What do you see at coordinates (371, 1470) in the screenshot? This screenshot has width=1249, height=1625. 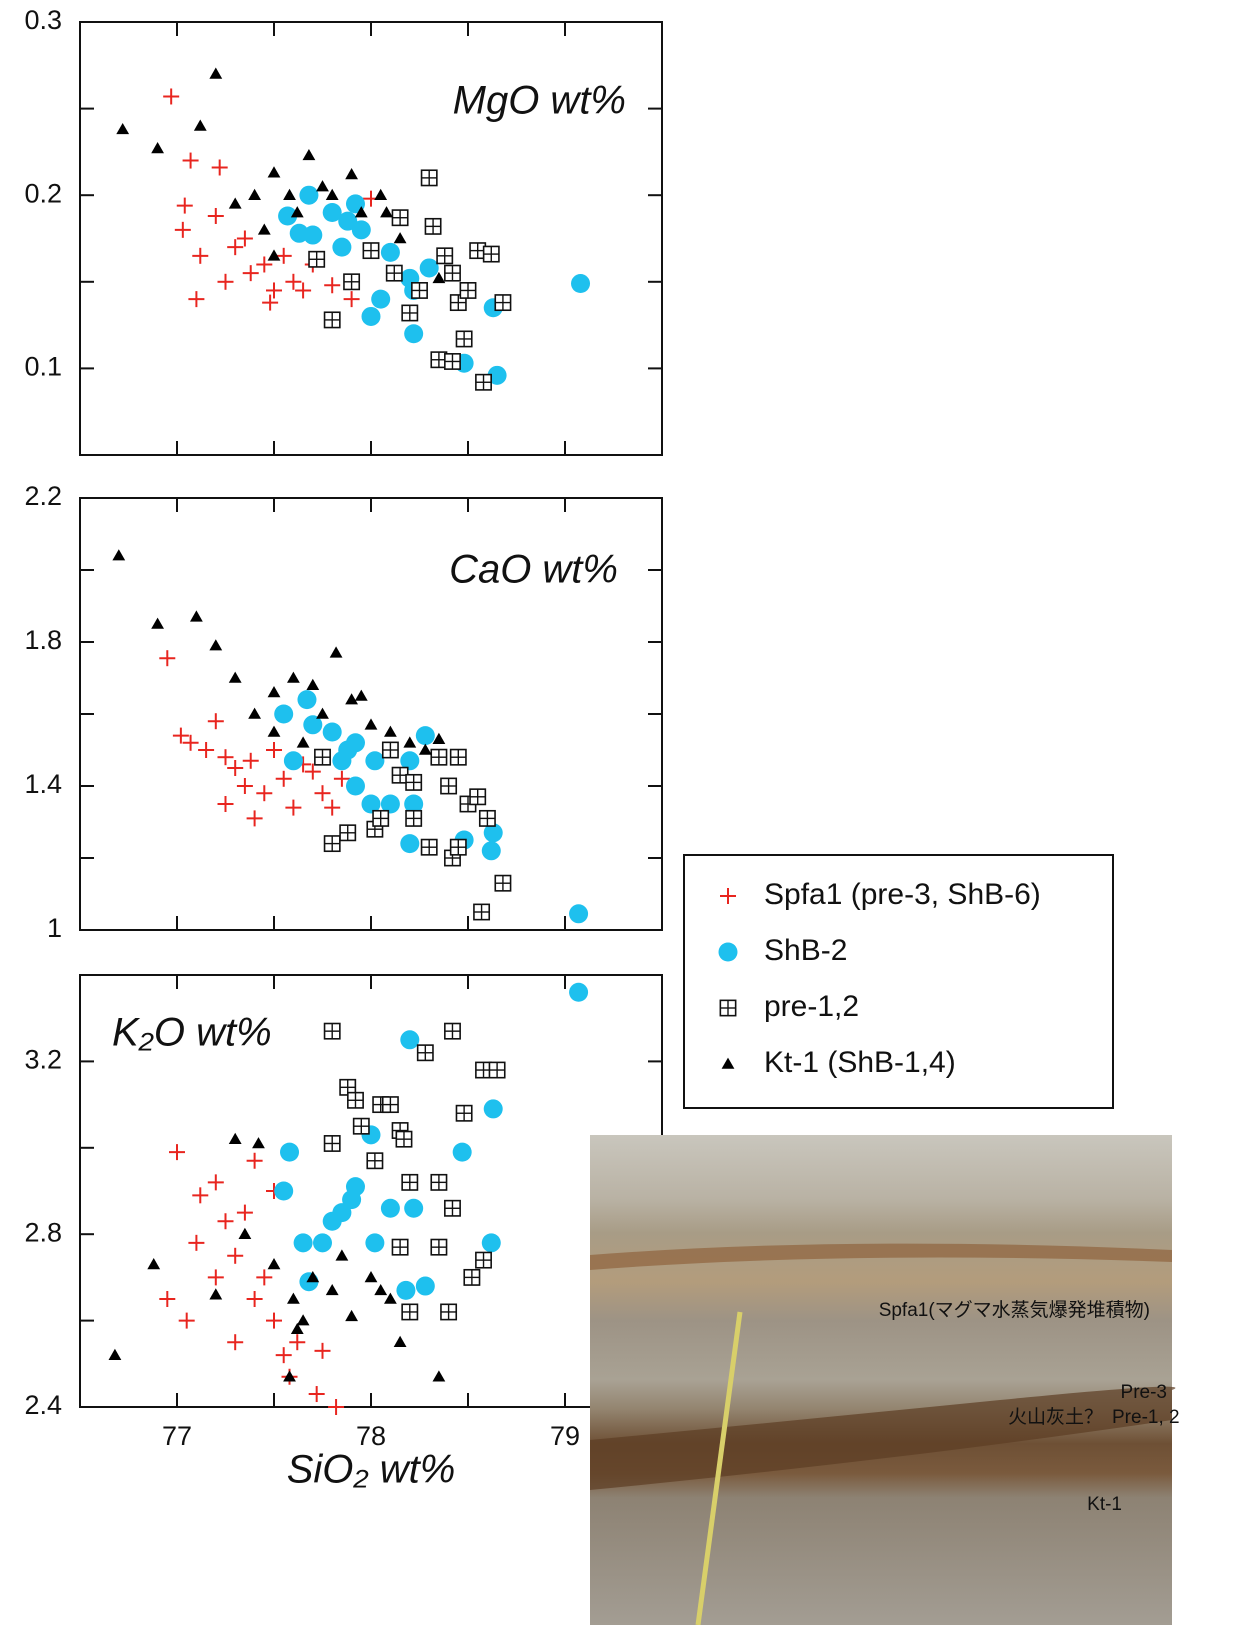 I see `x-axis-label: SiO₂ wt%` at bounding box center [371, 1470].